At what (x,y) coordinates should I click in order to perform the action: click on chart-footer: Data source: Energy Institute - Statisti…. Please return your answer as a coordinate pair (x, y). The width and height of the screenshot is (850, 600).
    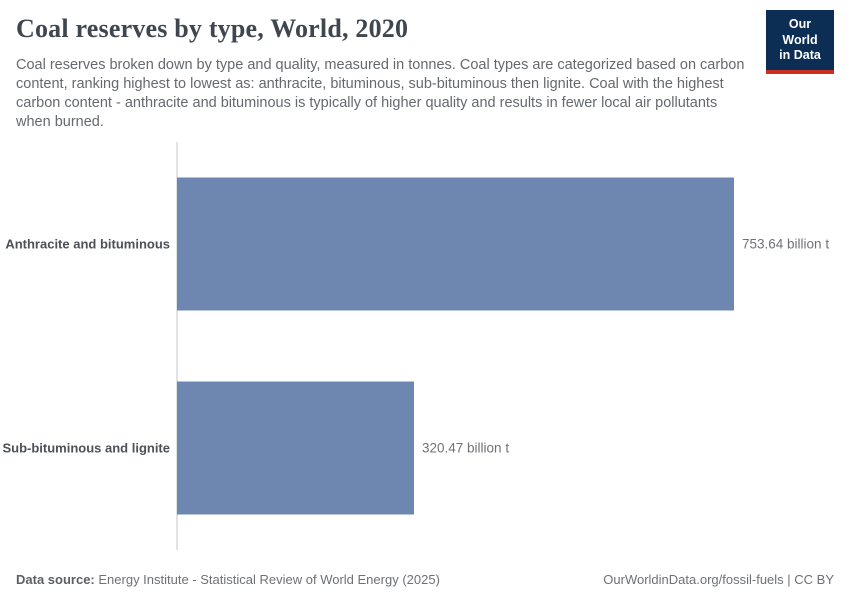
    Looking at the image, I should click on (425, 579).